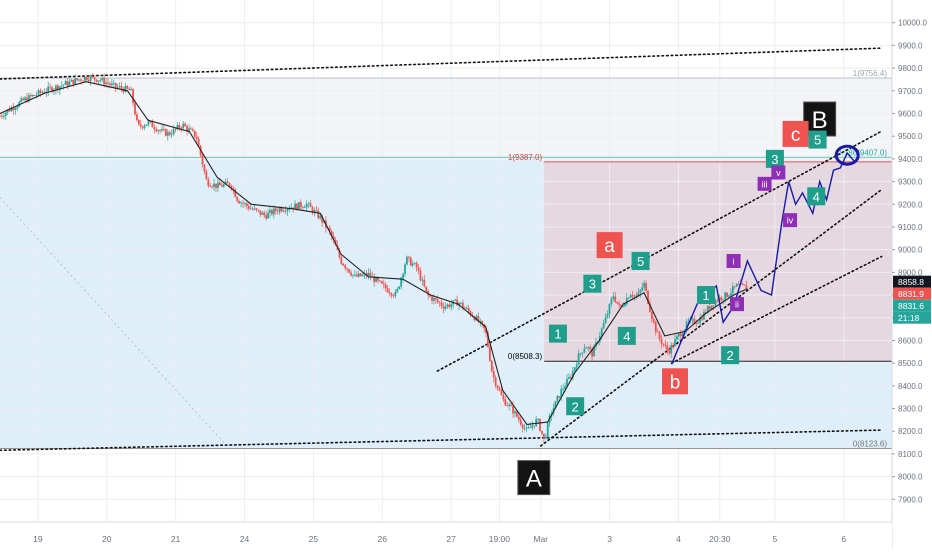 Image resolution: width=932 pixels, height=555 pixels. I want to click on wave-label-text: A, so click(534, 479).